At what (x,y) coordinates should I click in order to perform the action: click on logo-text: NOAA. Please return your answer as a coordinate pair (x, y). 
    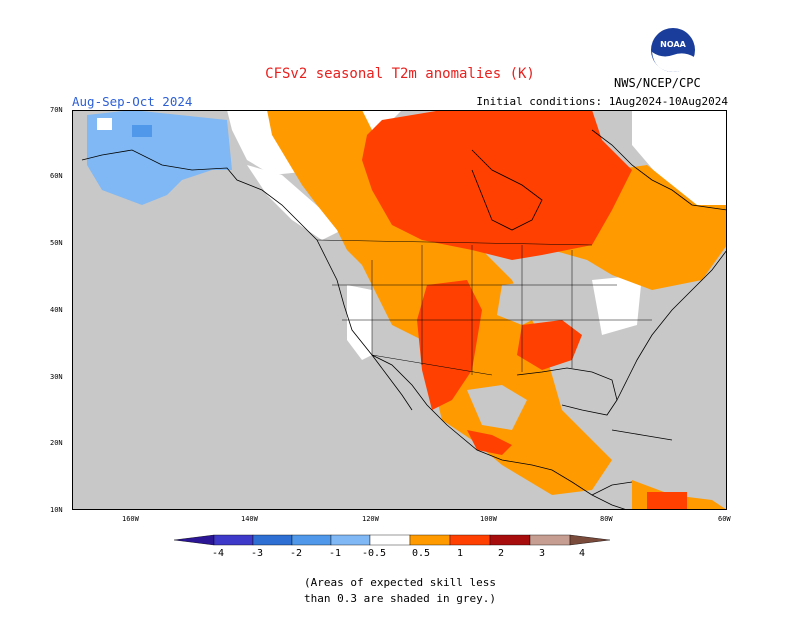
    Looking at the image, I should click on (673, 44).